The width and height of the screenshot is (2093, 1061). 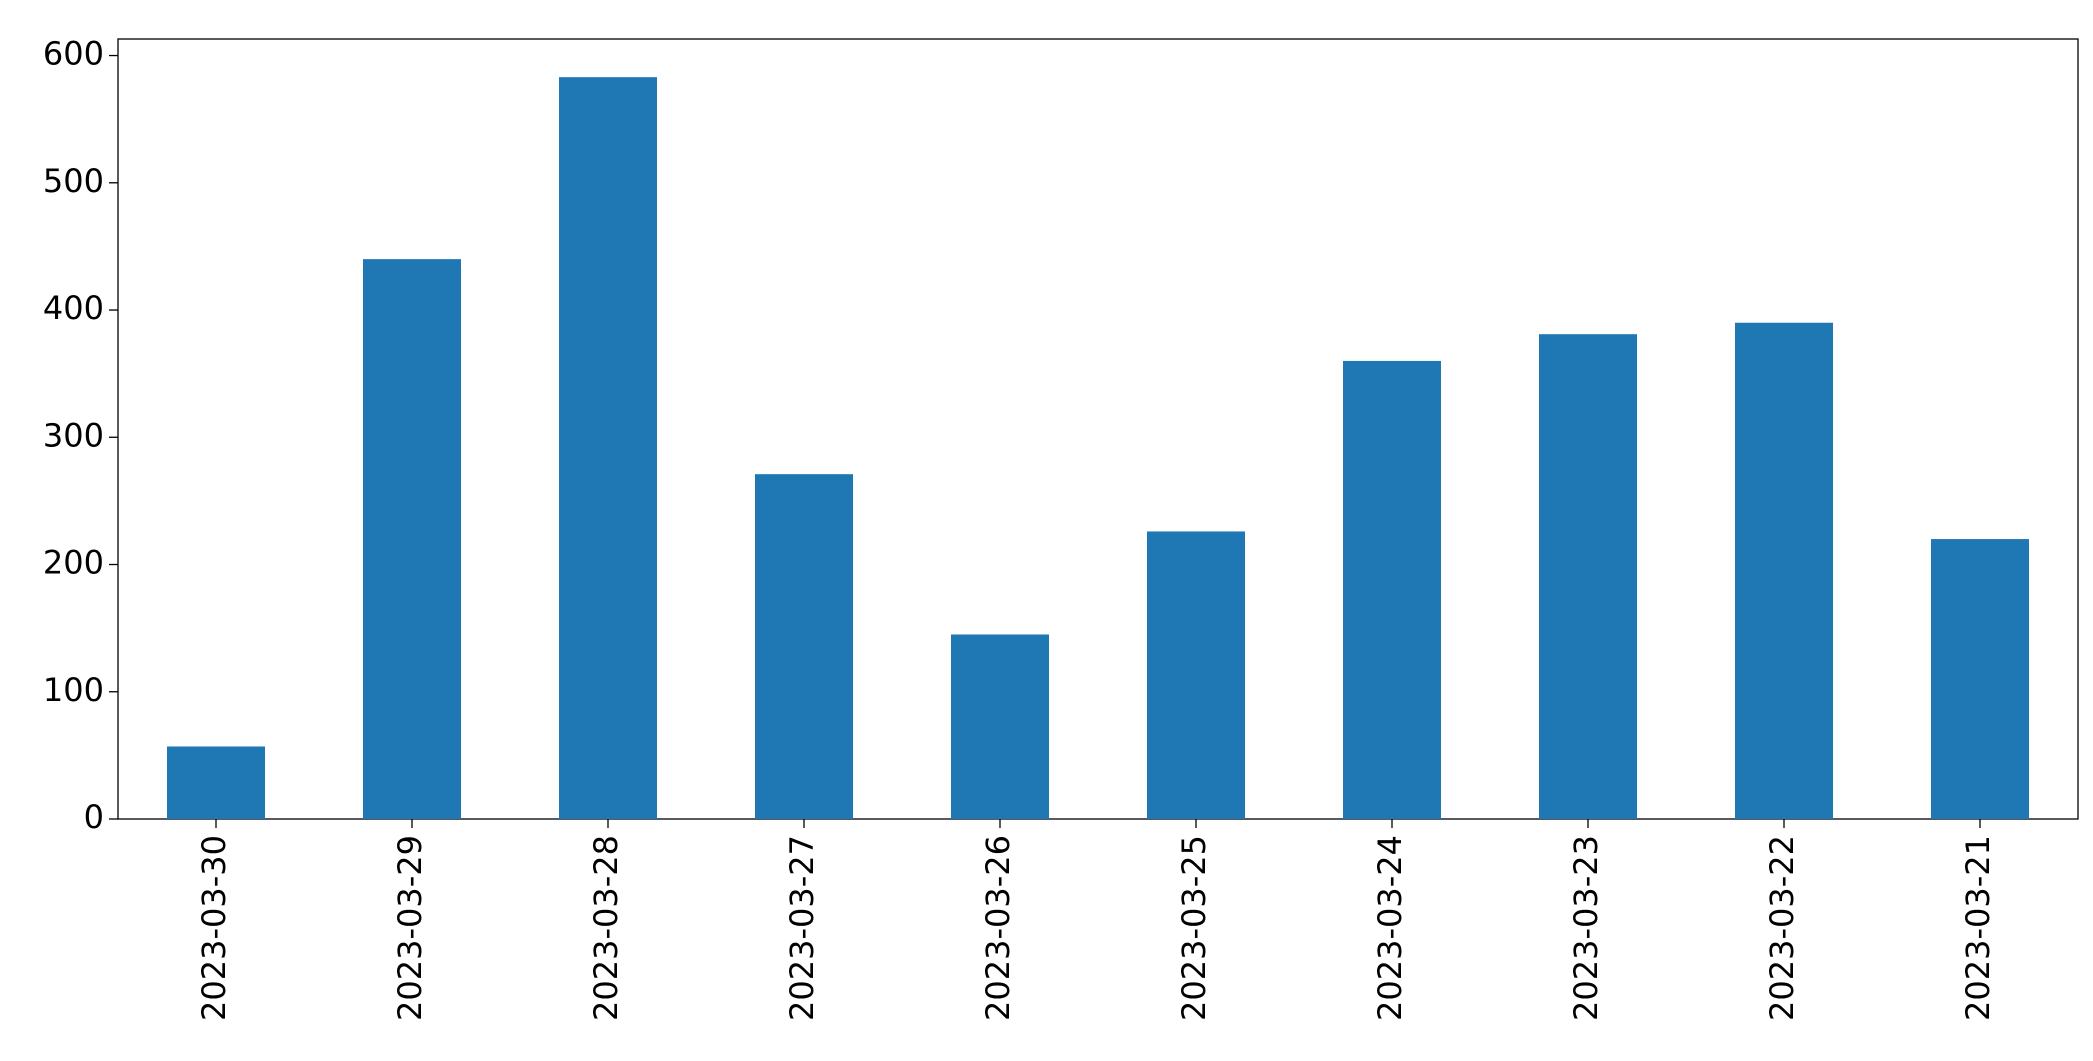 What do you see at coordinates (802, 928) in the screenshot?
I see `x-tick-label: 2023-03-27` at bounding box center [802, 928].